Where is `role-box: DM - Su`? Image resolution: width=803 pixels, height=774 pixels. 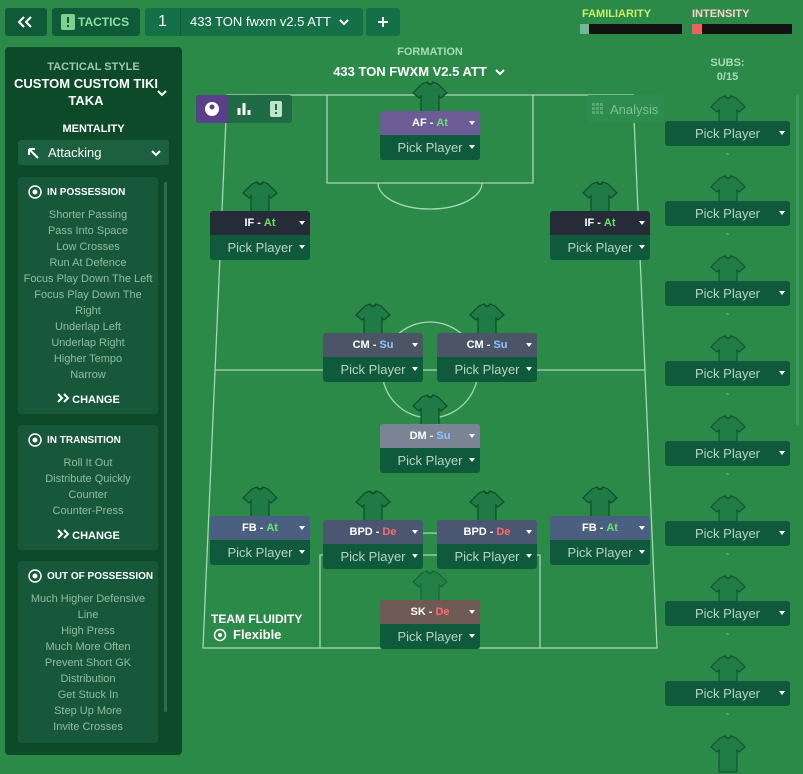 role-box: DM - Su is located at coordinates (430, 436).